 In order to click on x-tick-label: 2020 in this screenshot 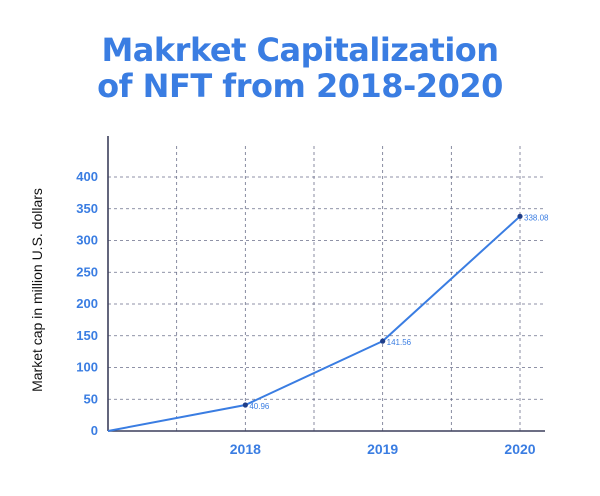, I will do `click(519, 449)`.